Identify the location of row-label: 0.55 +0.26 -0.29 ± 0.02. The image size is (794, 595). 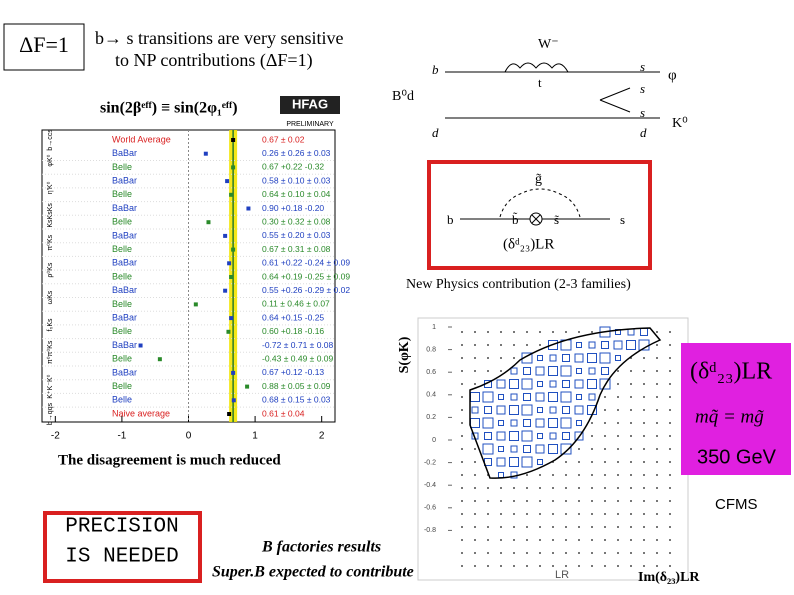
(306, 290).